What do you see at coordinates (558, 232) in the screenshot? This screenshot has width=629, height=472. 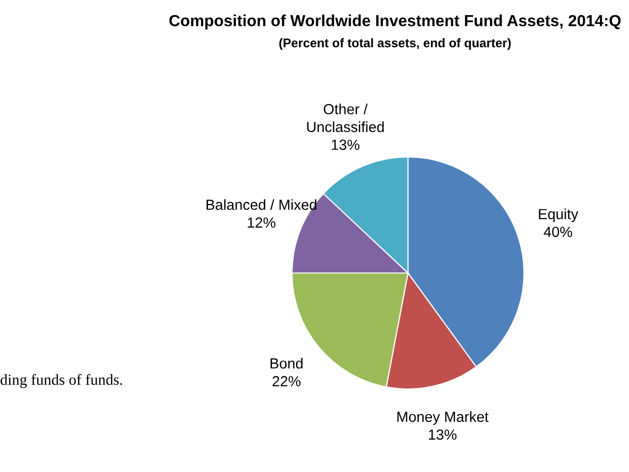 I see `data-label: 40%` at bounding box center [558, 232].